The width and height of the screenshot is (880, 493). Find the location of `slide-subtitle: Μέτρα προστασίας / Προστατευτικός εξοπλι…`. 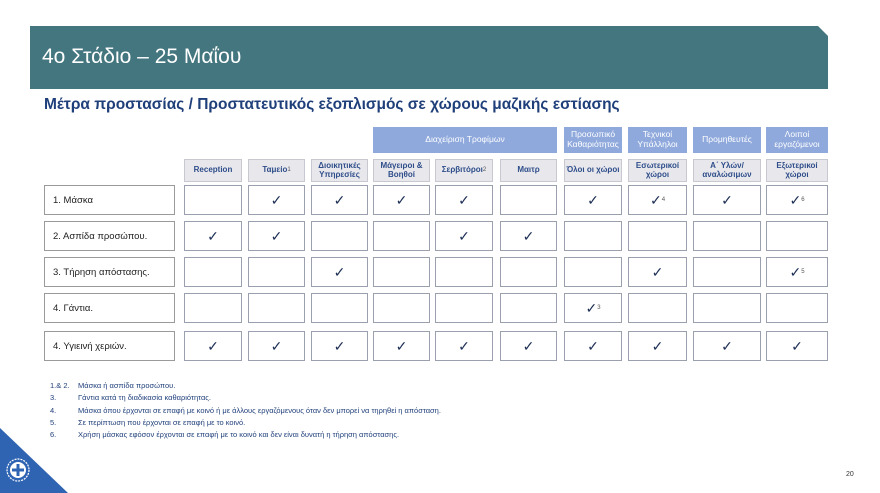

slide-subtitle: Μέτρα προστασίας / Προστατευτικός εξοπλι… is located at coordinates (332, 104).